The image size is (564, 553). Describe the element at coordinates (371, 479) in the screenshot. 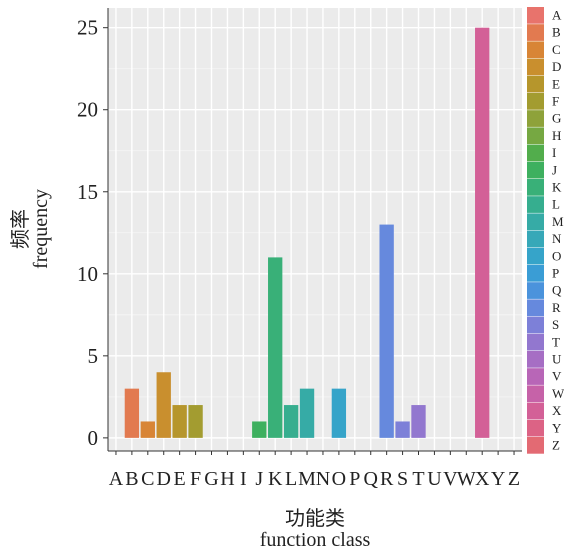

I see `x-tick-label: Q` at that location.